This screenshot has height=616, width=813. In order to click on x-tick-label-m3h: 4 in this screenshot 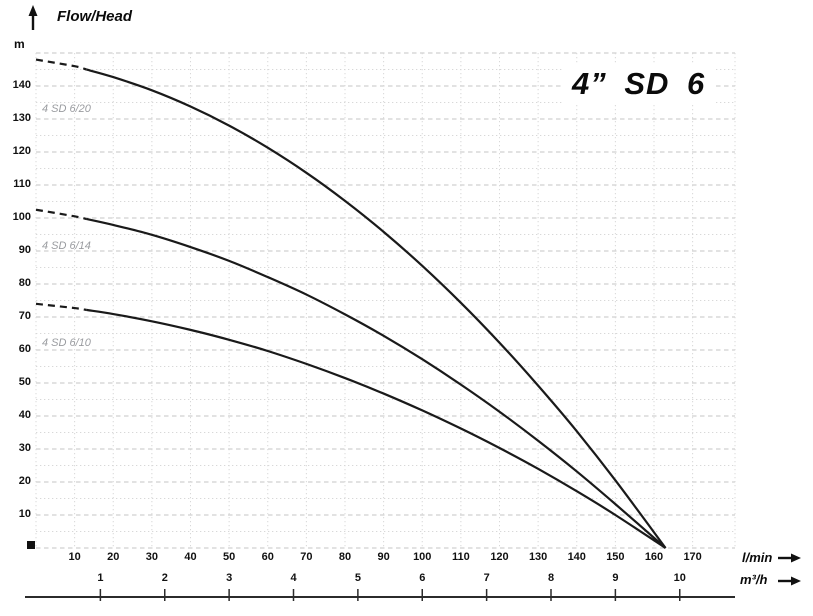, I will do `click(293, 578)`.